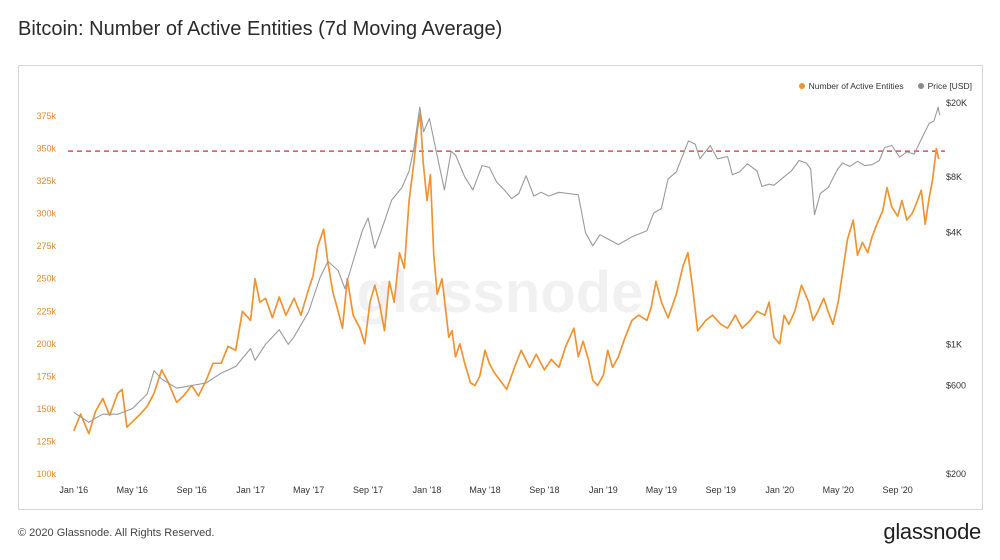 The image size is (1000, 560). What do you see at coordinates (427, 490) in the screenshot?
I see `x-tick-label: Jan '18` at bounding box center [427, 490].